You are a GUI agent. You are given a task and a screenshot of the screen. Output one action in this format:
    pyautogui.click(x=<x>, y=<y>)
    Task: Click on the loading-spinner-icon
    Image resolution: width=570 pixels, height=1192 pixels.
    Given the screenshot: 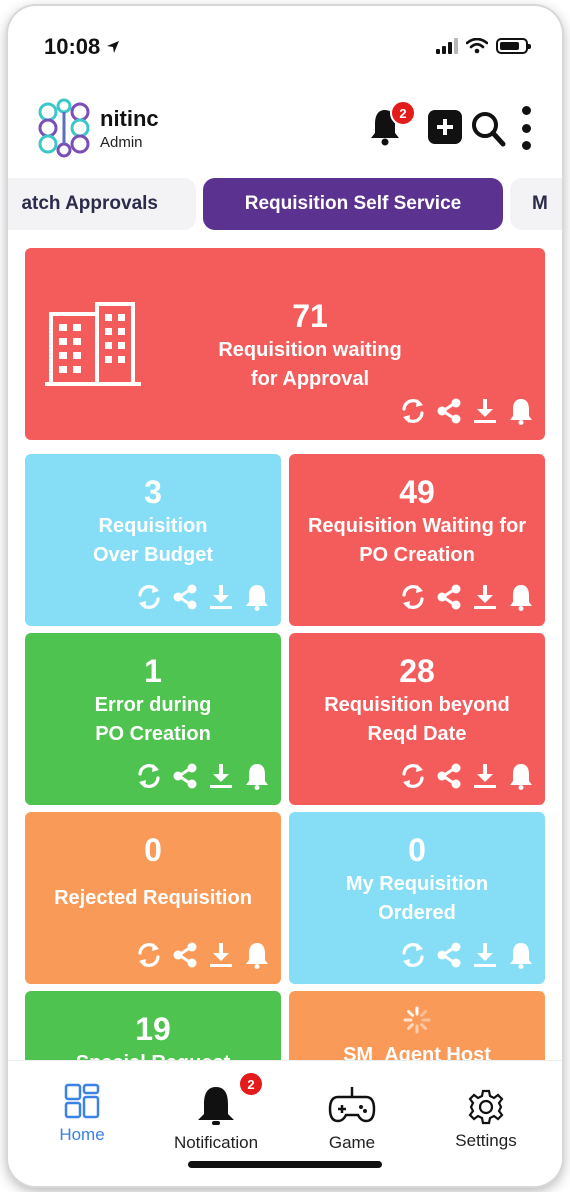 What is the action you would take?
    pyautogui.click(x=417, y=1020)
    